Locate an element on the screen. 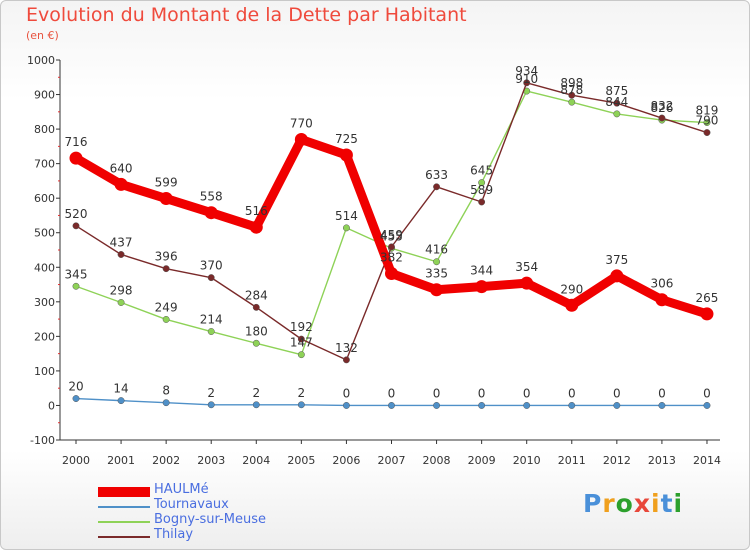 The height and width of the screenshot is (550, 750). data-label: 716 is located at coordinates (76, 142).